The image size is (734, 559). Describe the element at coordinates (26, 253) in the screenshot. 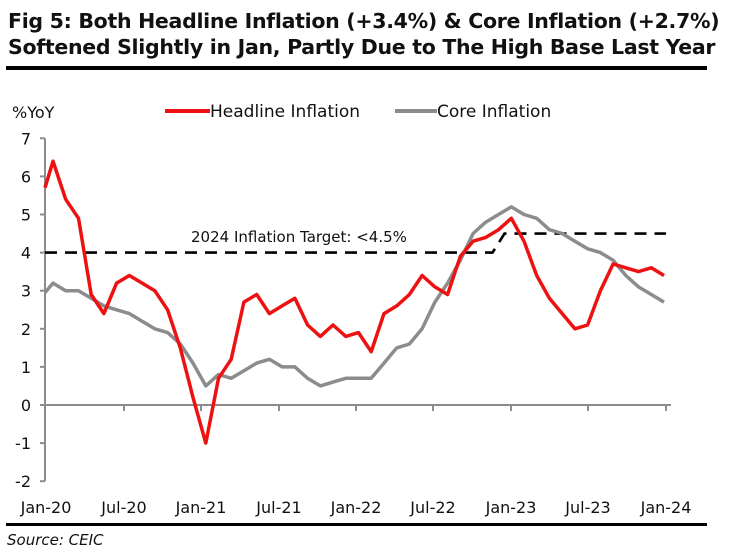

I see `y-tick-label: 4` at that location.